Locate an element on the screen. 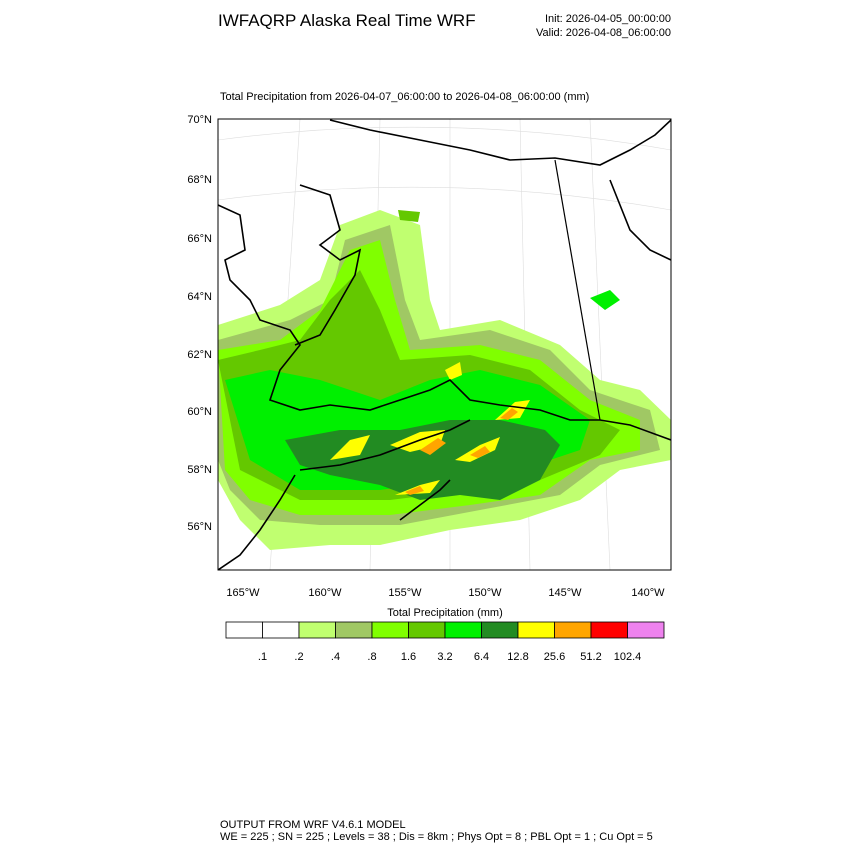 This screenshot has height=855, width=850. lat-label: 70°N is located at coordinates (199, 120).